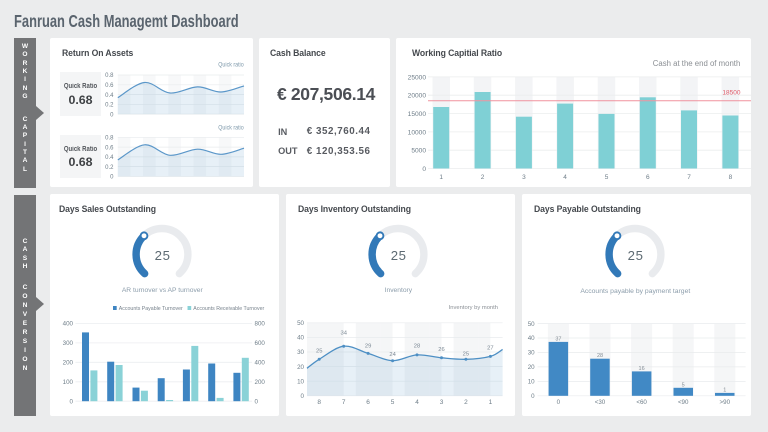 The image size is (768, 432). What do you see at coordinates (343, 334) in the screenshot?
I see `svg-text: 34` at bounding box center [343, 334].